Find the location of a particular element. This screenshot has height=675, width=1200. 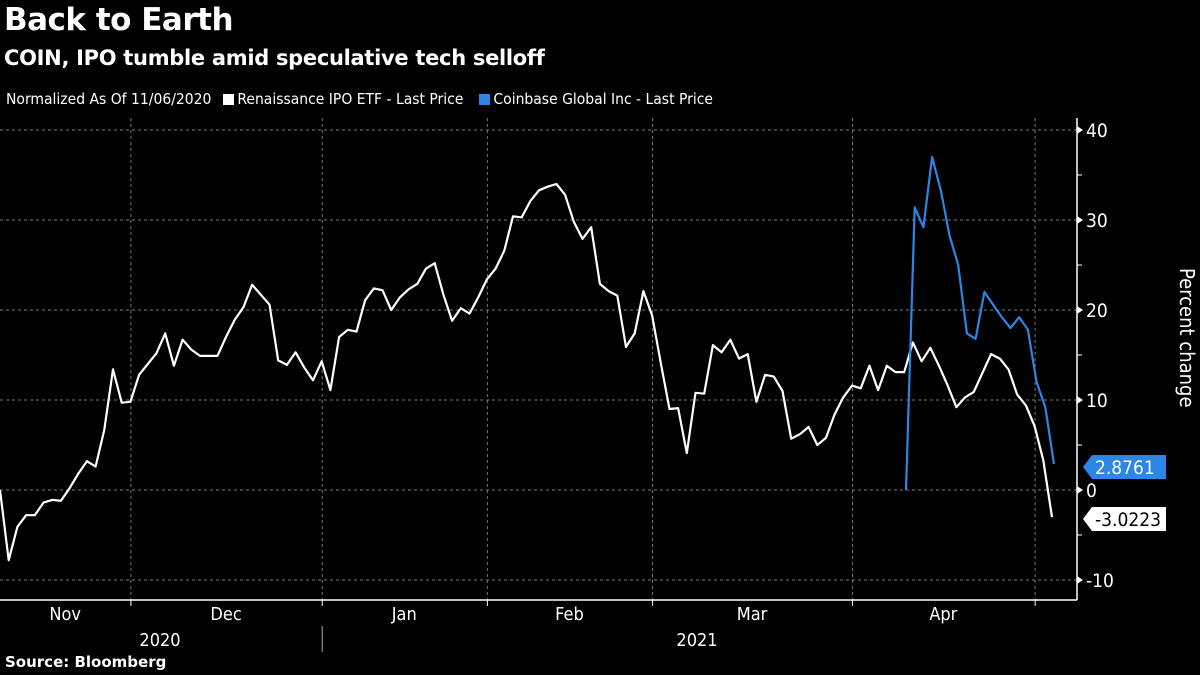

legend-item-ipo-etf: Renaissance IPO ETF - Last Price is located at coordinates (343, 99).